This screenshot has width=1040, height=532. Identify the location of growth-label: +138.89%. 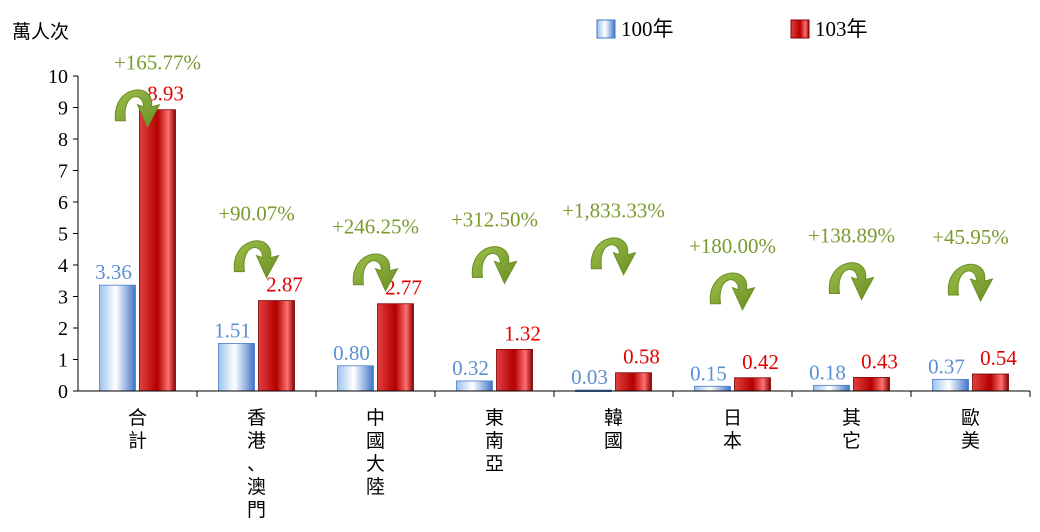
(851, 235).